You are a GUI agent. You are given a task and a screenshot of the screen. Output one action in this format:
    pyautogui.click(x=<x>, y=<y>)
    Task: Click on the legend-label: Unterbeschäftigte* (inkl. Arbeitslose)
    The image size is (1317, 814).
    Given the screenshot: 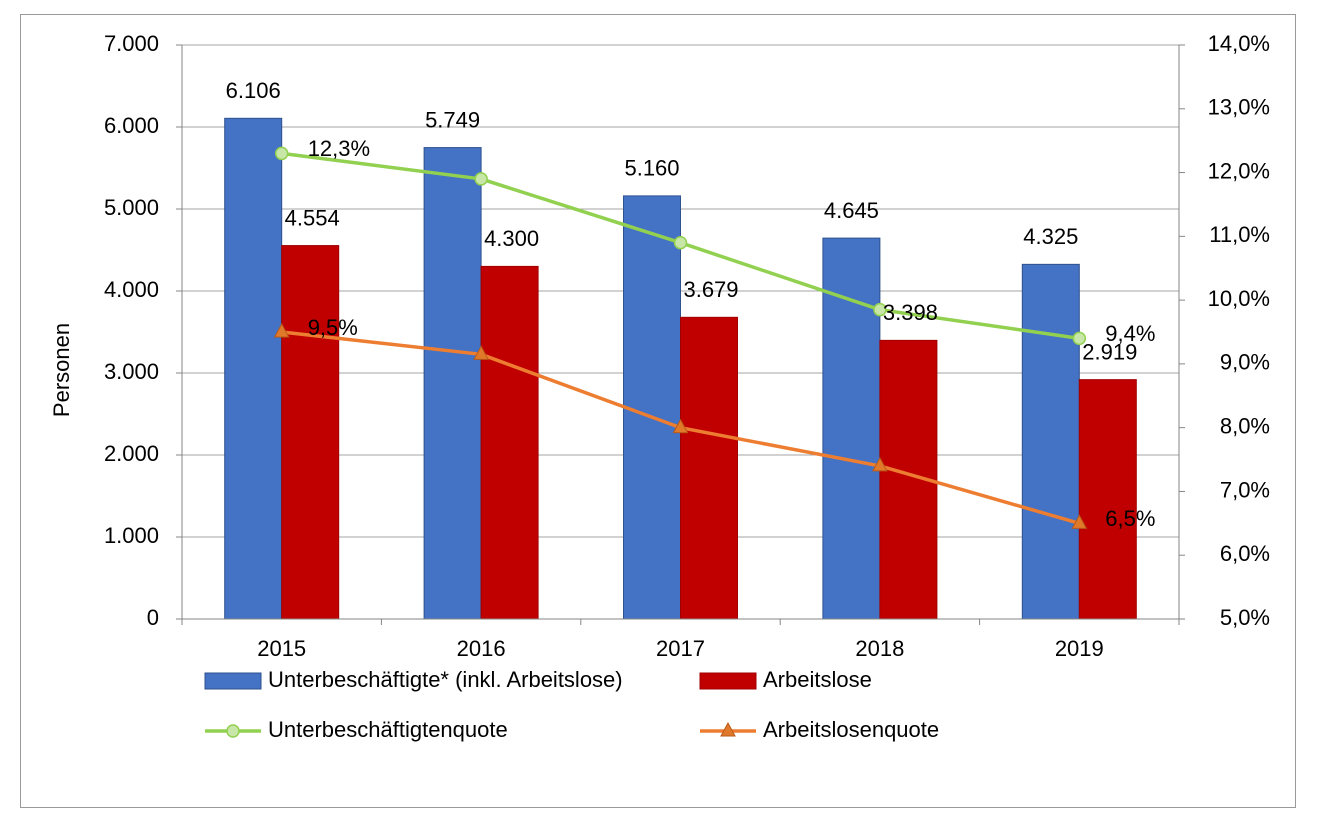 What is the action you would take?
    pyautogui.click(x=445, y=679)
    